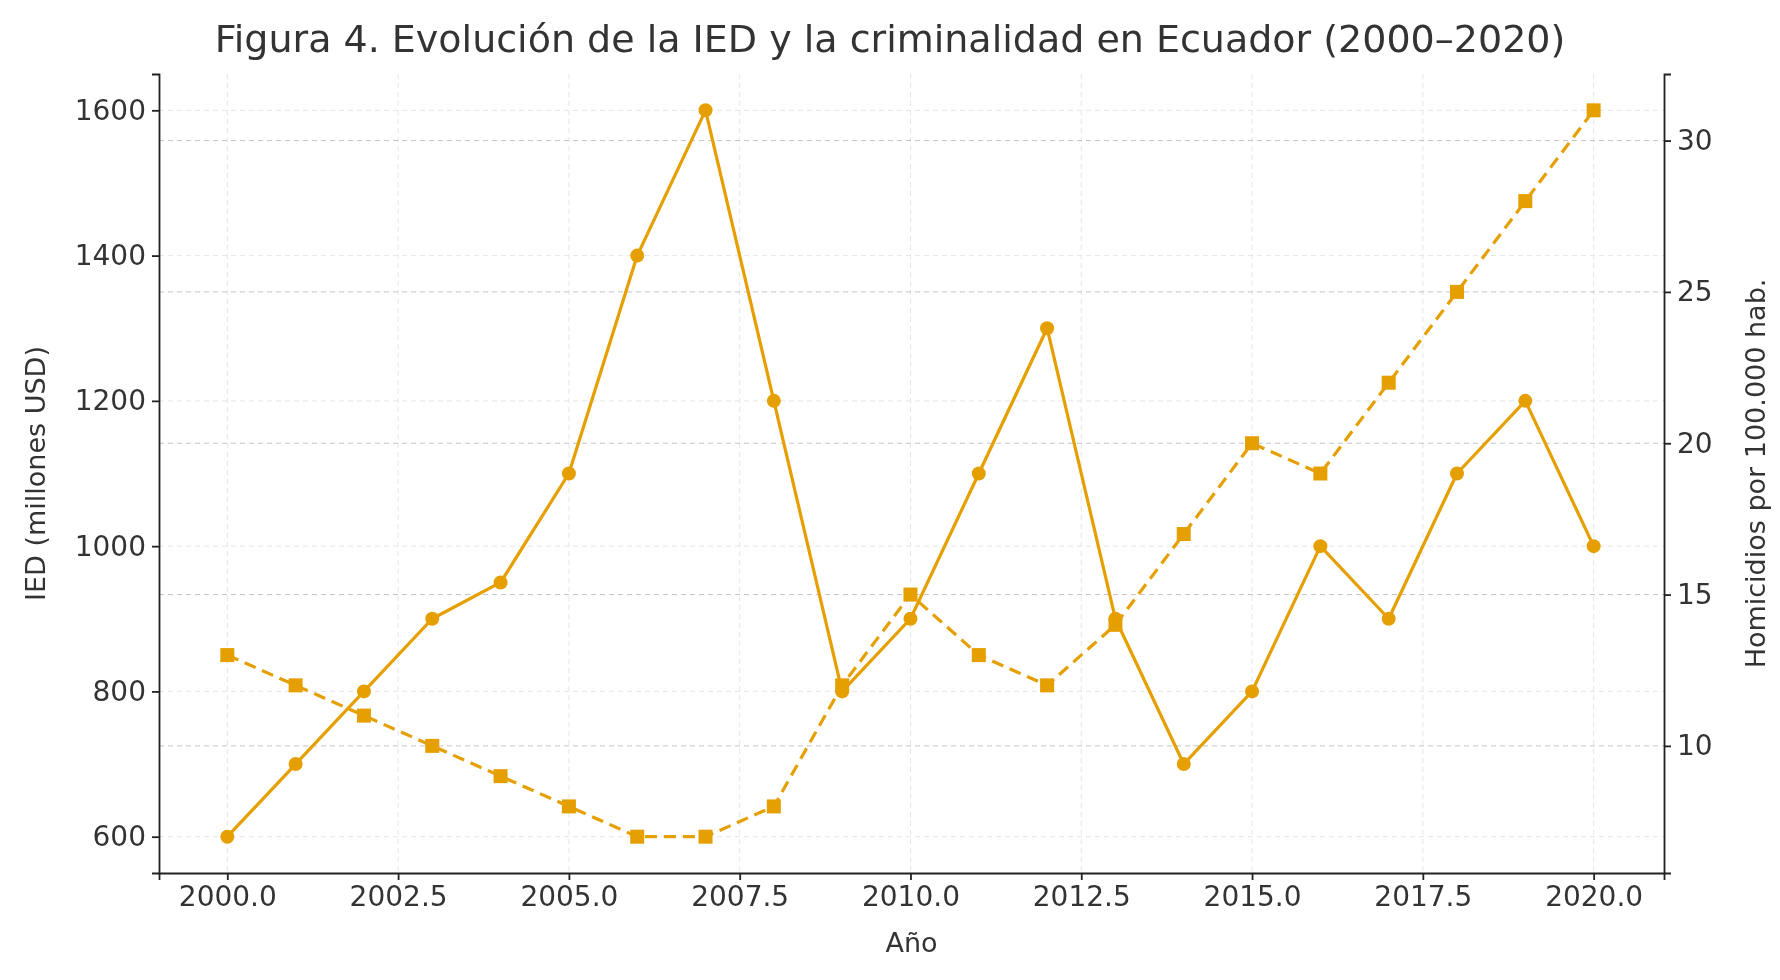 The width and height of the screenshot is (1780, 980). I want to click on x-tick-label: 2002.5, so click(398, 896).